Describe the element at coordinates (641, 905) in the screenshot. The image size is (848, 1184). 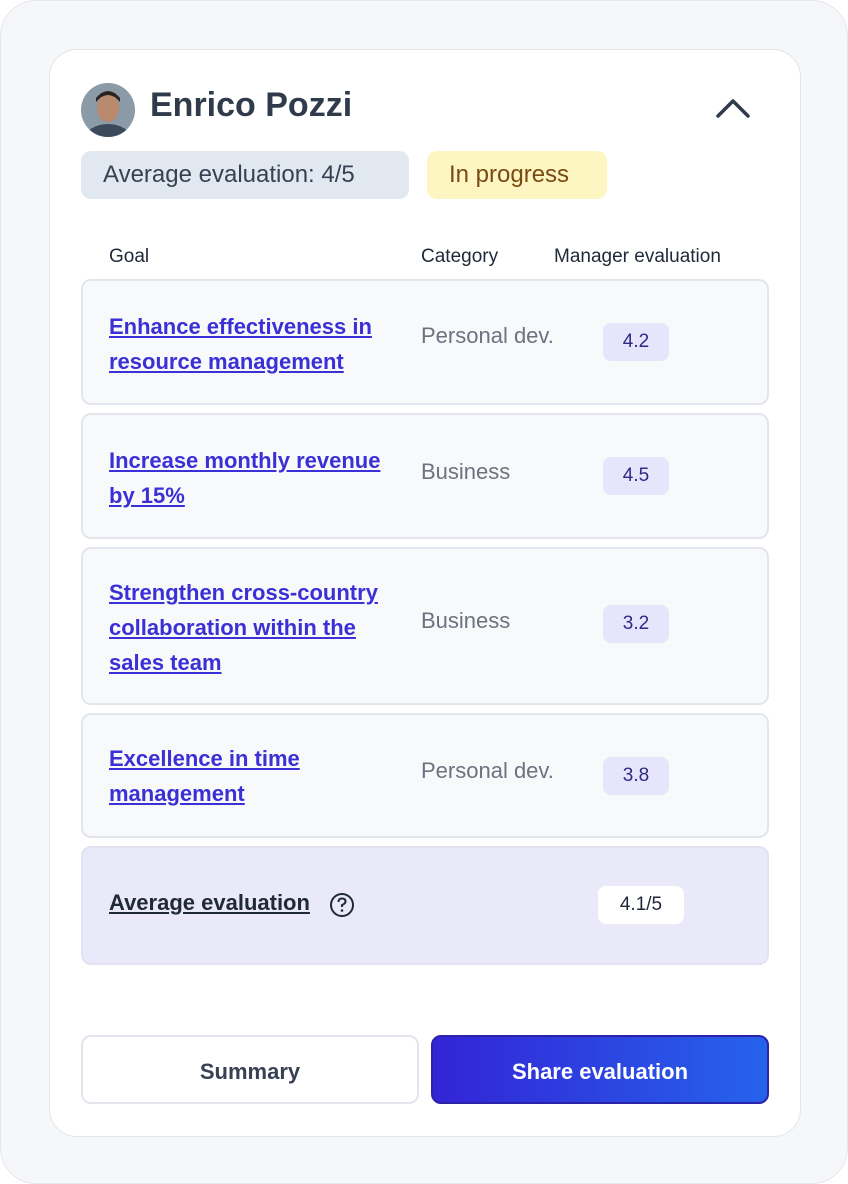
I see `average-value: 4.1/5` at that location.